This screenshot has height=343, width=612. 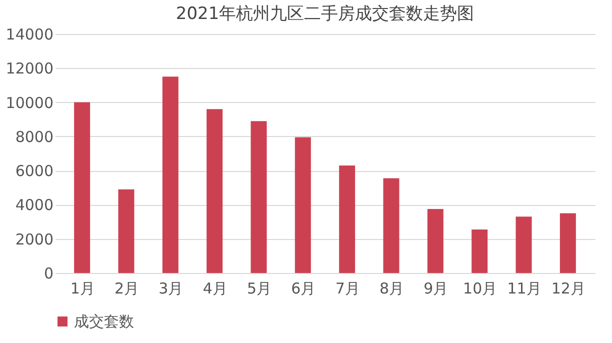 I want to click on x-tick-label: 8月, so click(x=391, y=289).